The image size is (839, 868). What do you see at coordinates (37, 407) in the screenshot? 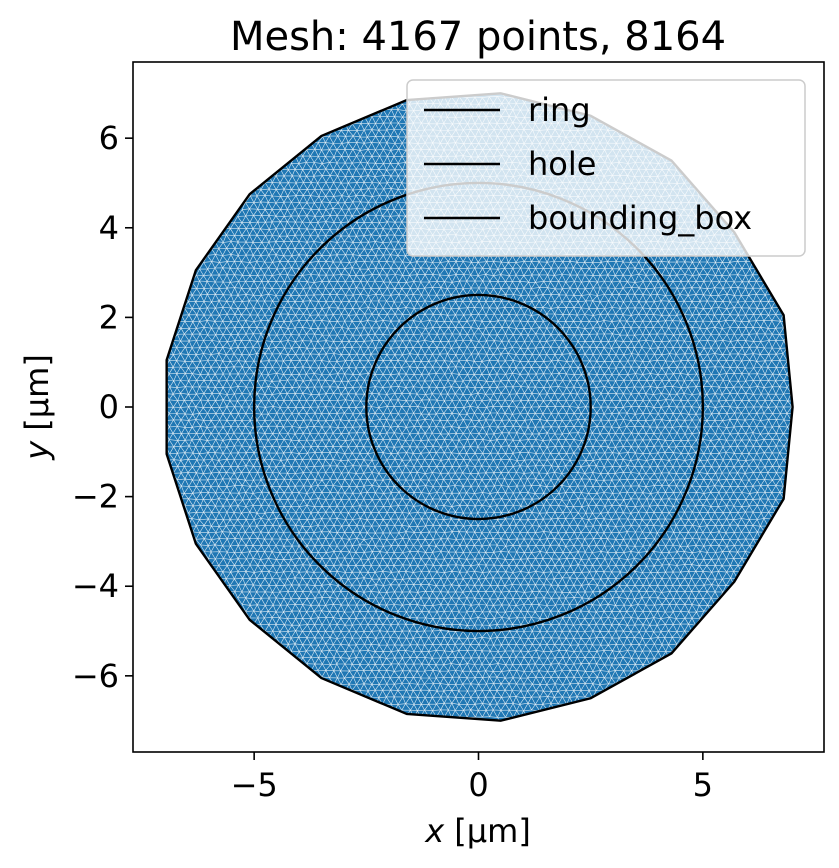
I see `y-axis-label: y [µm]` at bounding box center [37, 407].